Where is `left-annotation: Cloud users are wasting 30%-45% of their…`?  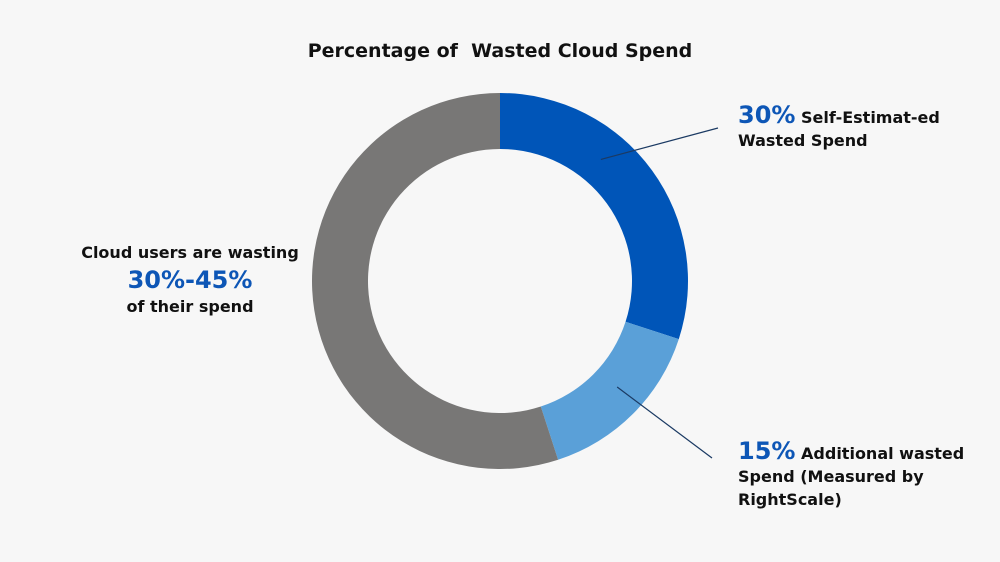 left-annotation: Cloud users are wasting 30%-45% of their… is located at coordinates (190, 280).